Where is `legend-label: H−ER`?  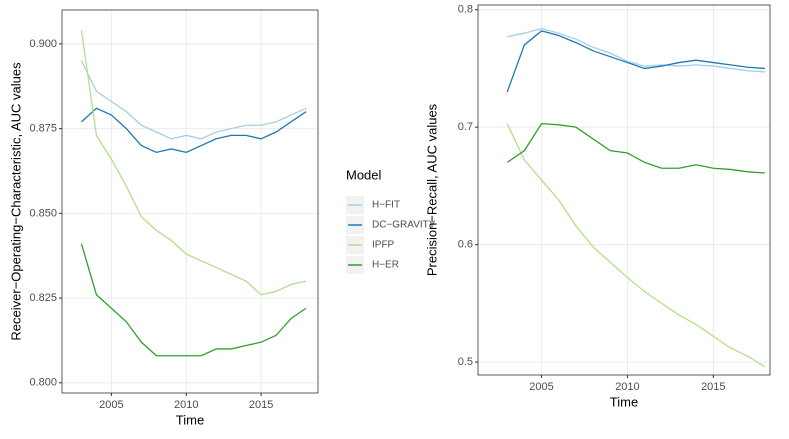 legend-label: H−ER is located at coordinates (385, 265).